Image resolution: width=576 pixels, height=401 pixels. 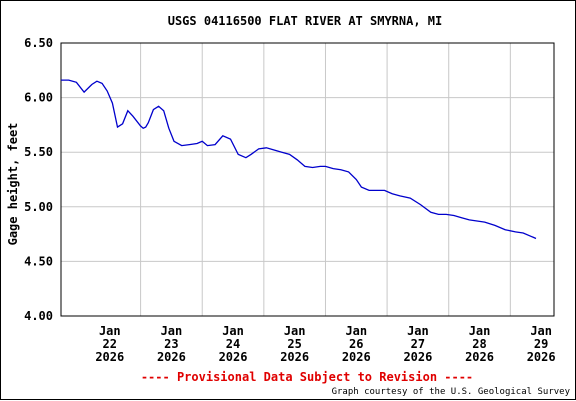 I want to click on y-tick-label: 6.00, so click(x=38, y=98).